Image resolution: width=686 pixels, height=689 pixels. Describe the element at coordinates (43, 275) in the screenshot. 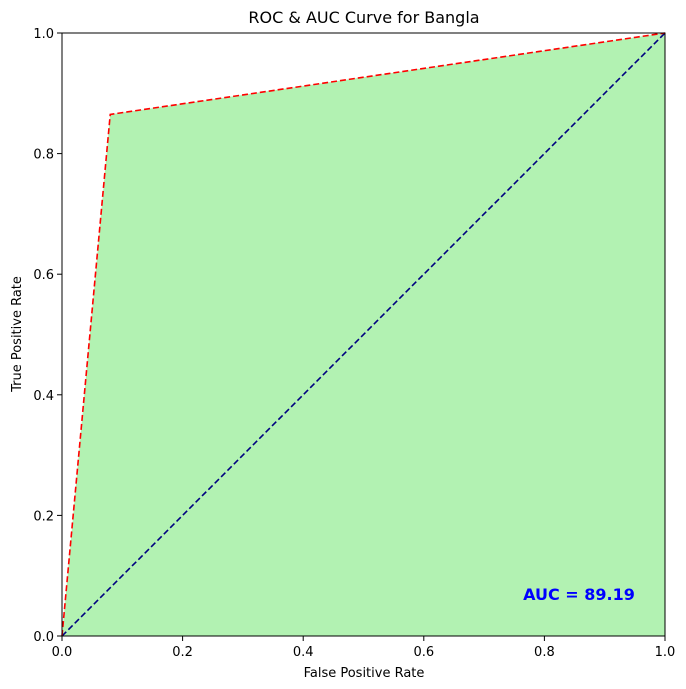

I see `y-tick-label: 0.6` at that location.